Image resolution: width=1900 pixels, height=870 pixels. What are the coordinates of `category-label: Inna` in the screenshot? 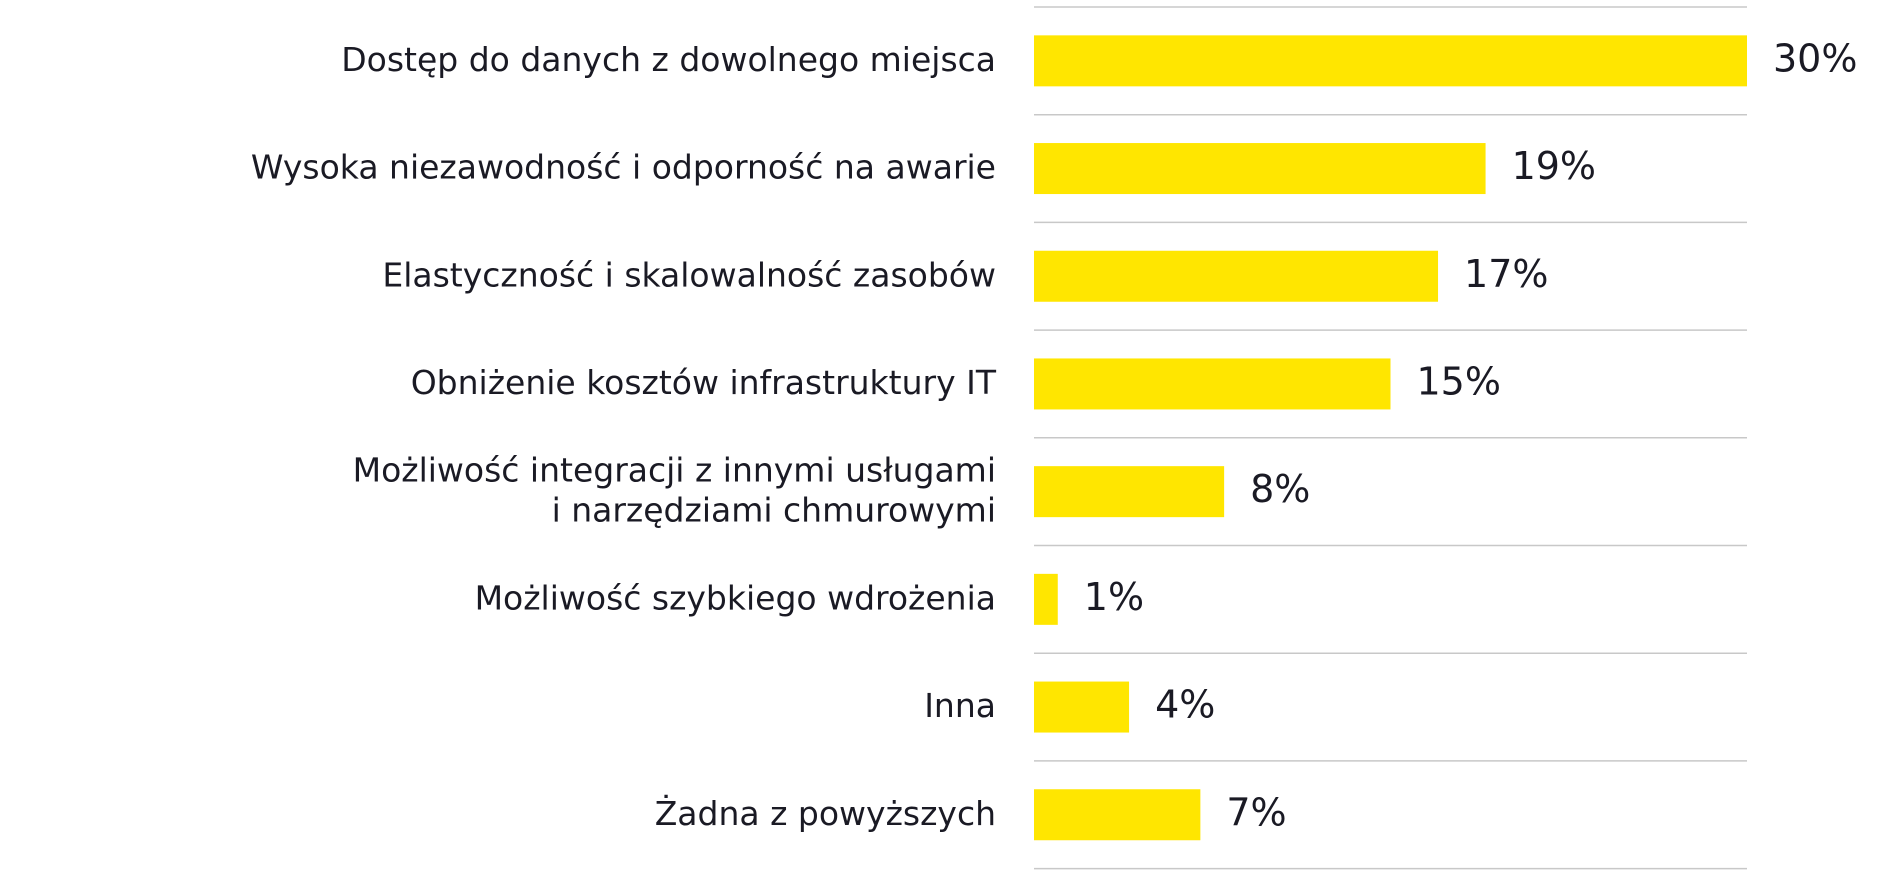 It's located at (960, 705).